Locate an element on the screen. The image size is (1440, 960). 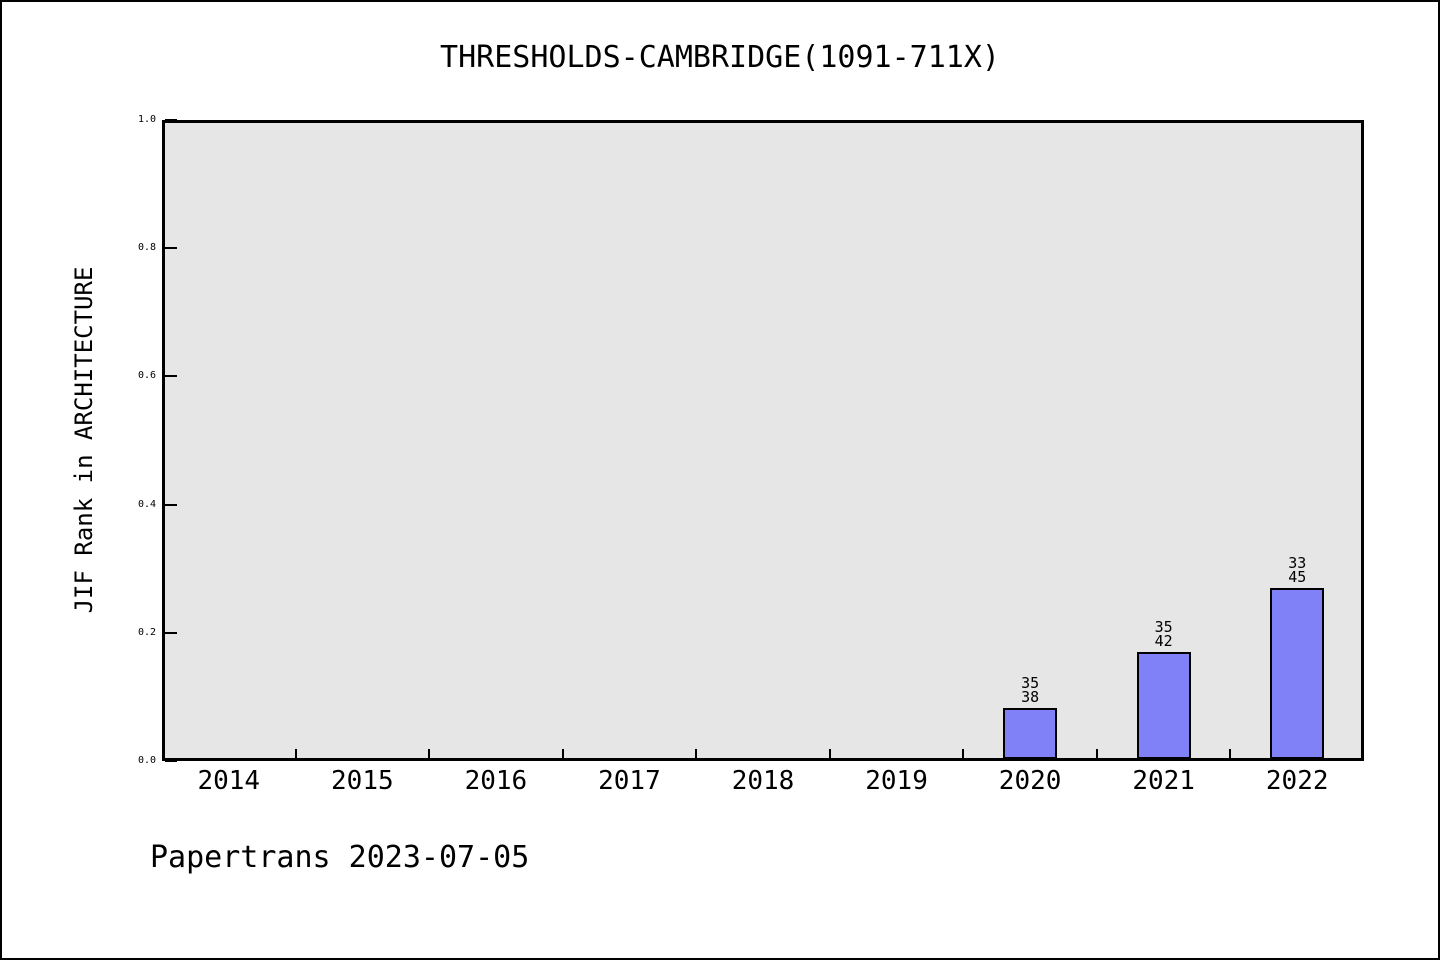
x-tick-label-2017: 2017 is located at coordinates (629, 781).